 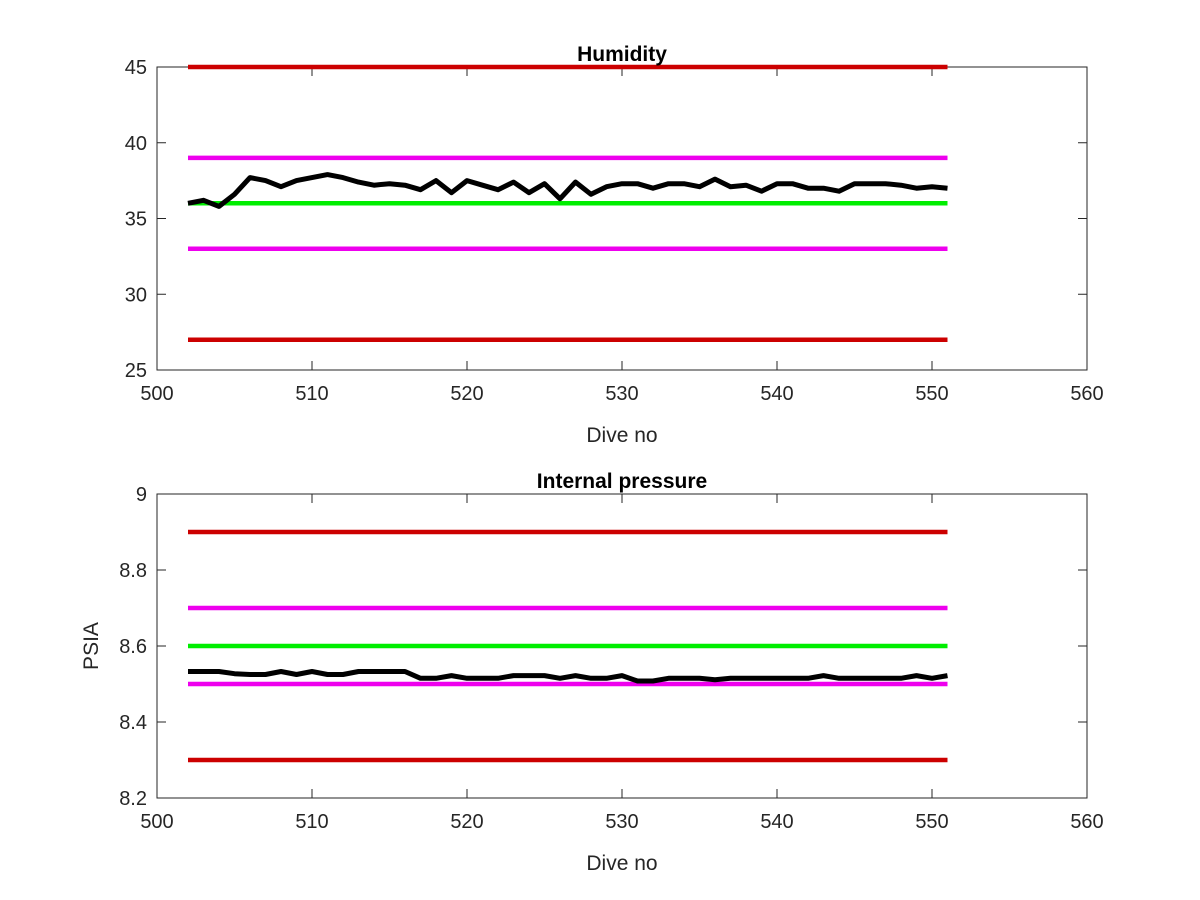 What do you see at coordinates (621, 394) in the screenshot?
I see `chart-0-x-tick-label: 530` at bounding box center [621, 394].